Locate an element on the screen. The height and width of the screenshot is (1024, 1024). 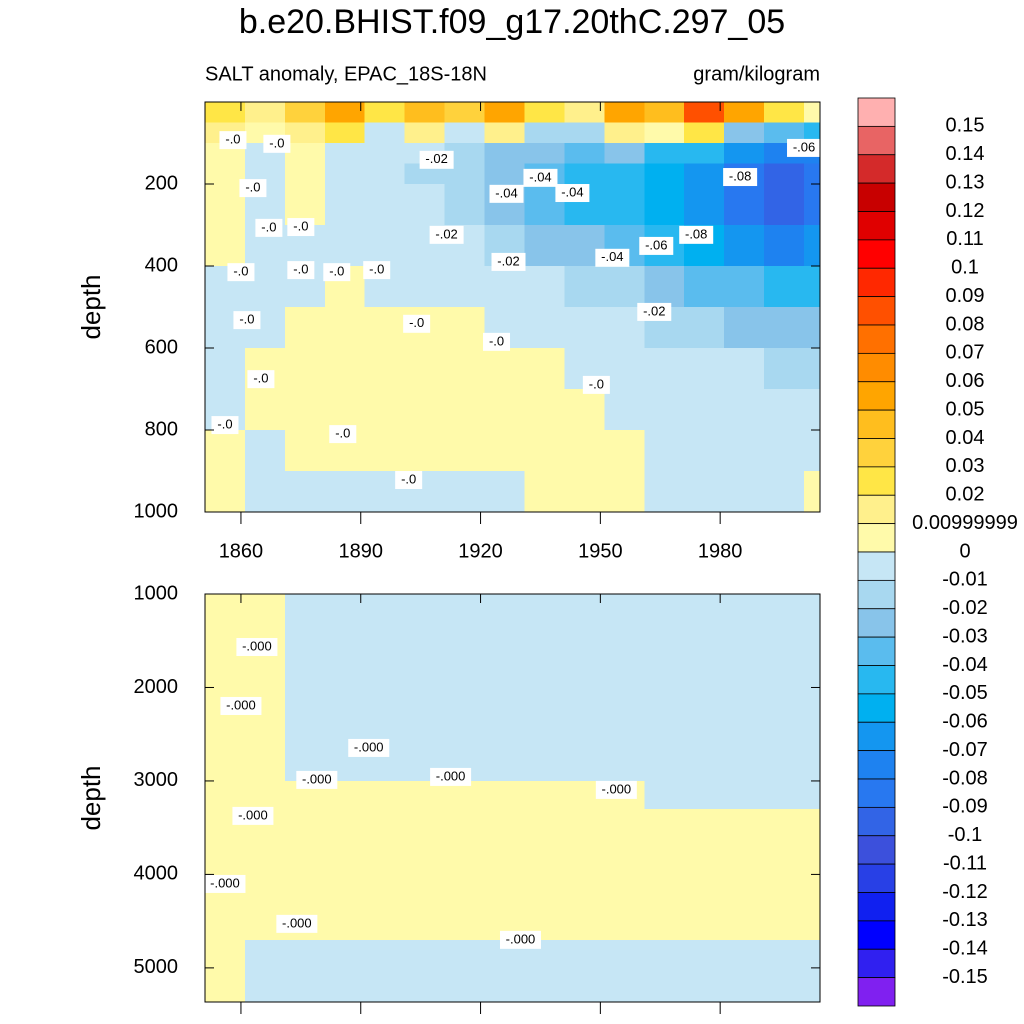
colorbar-label: 0.04 is located at coordinates (965, 438).